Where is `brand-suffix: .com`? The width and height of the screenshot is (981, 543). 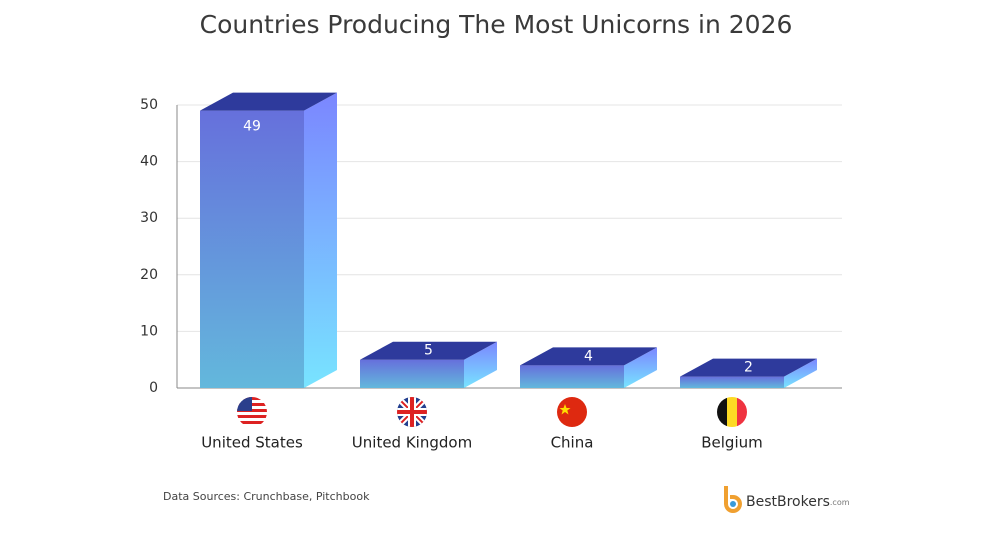
brand-suffix: .com is located at coordinates (840, 502).